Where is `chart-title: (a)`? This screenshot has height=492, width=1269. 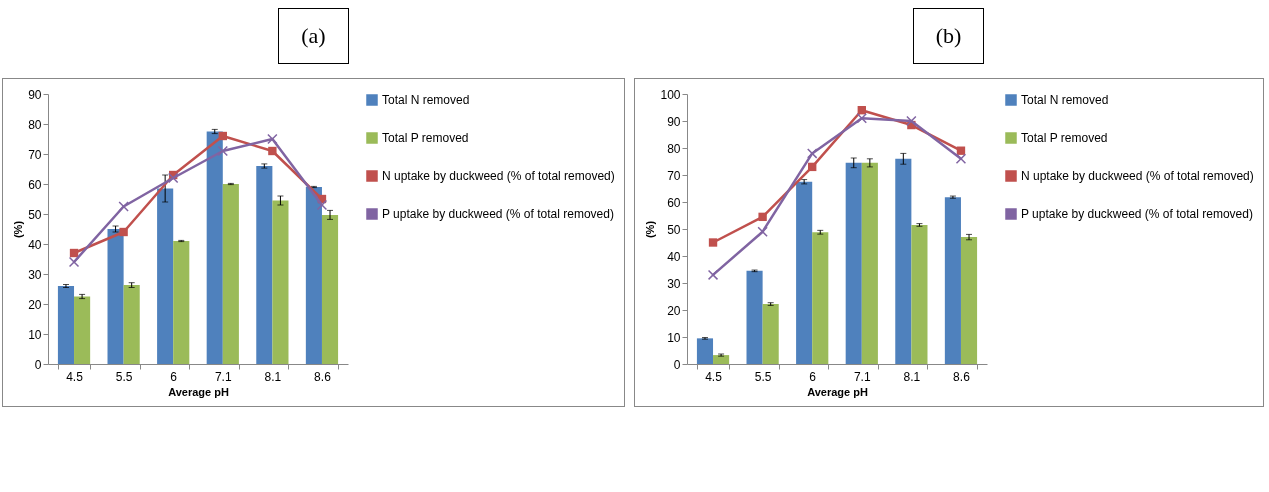 chart-title: (a) is located at coordinates (313, 36).